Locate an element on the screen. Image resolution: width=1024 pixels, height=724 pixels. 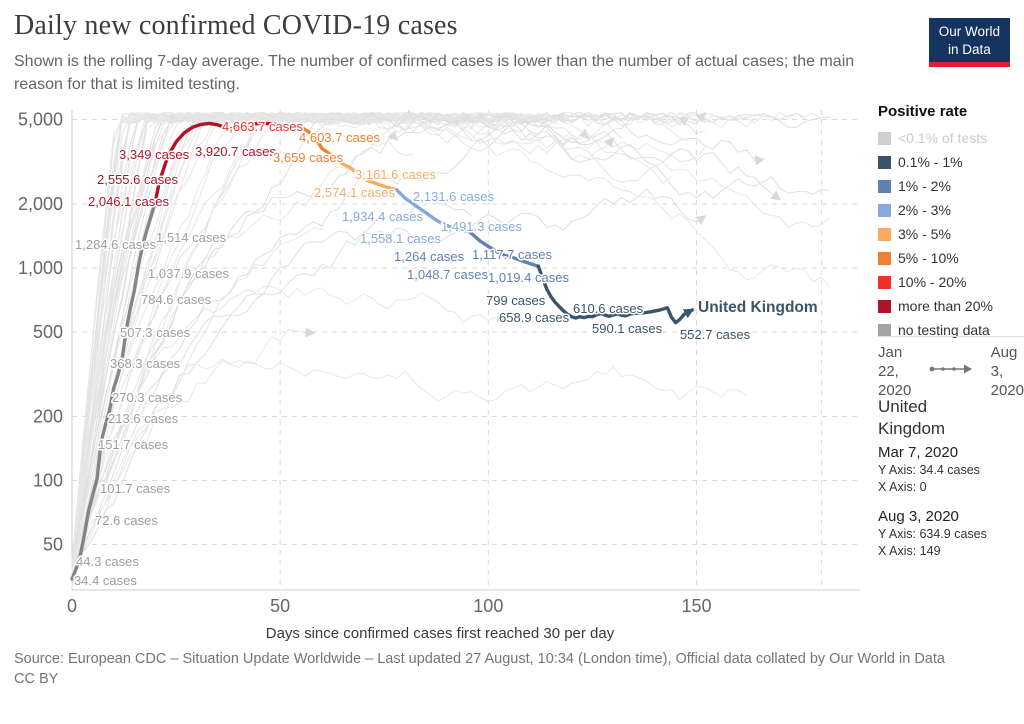
x-axis-tick-label: 100 is located at coordinates (488, 606).